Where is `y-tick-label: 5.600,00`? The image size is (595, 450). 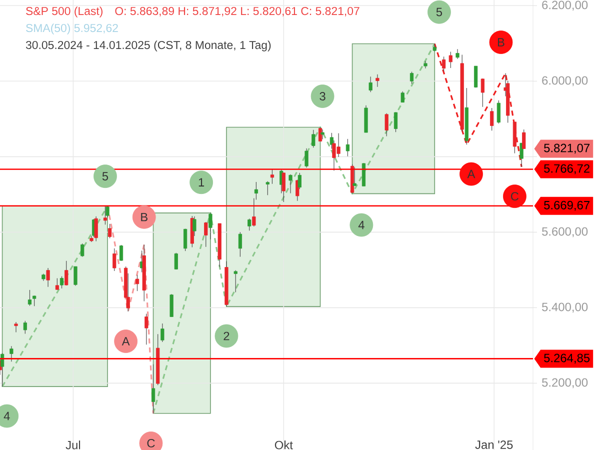
y-tick-label: 5.600,00 is located at coordinates (565, 232).